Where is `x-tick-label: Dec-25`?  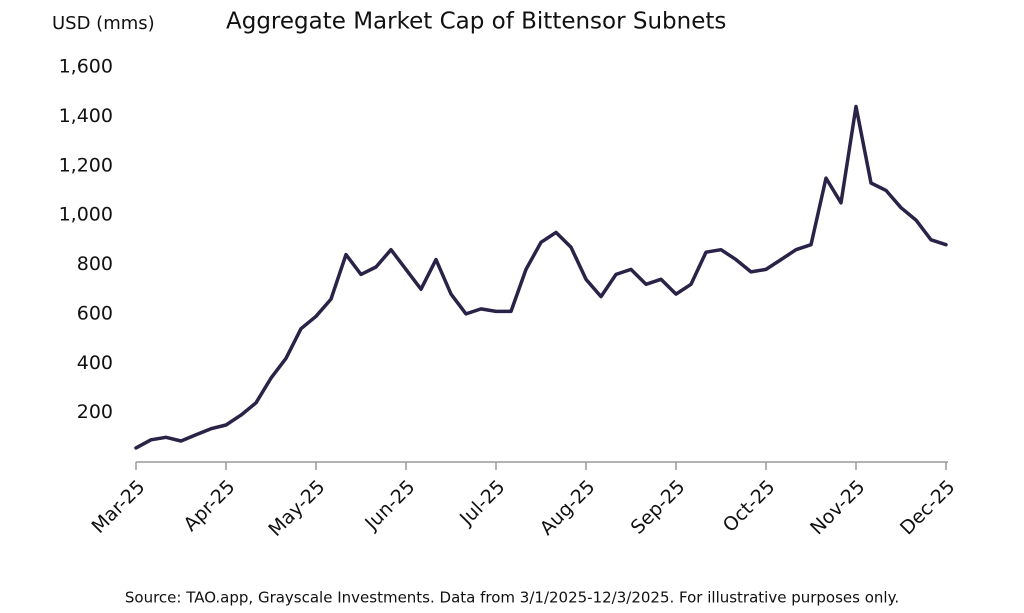
x-tick-label: Dec-25 is located at coordinates (928, 508).